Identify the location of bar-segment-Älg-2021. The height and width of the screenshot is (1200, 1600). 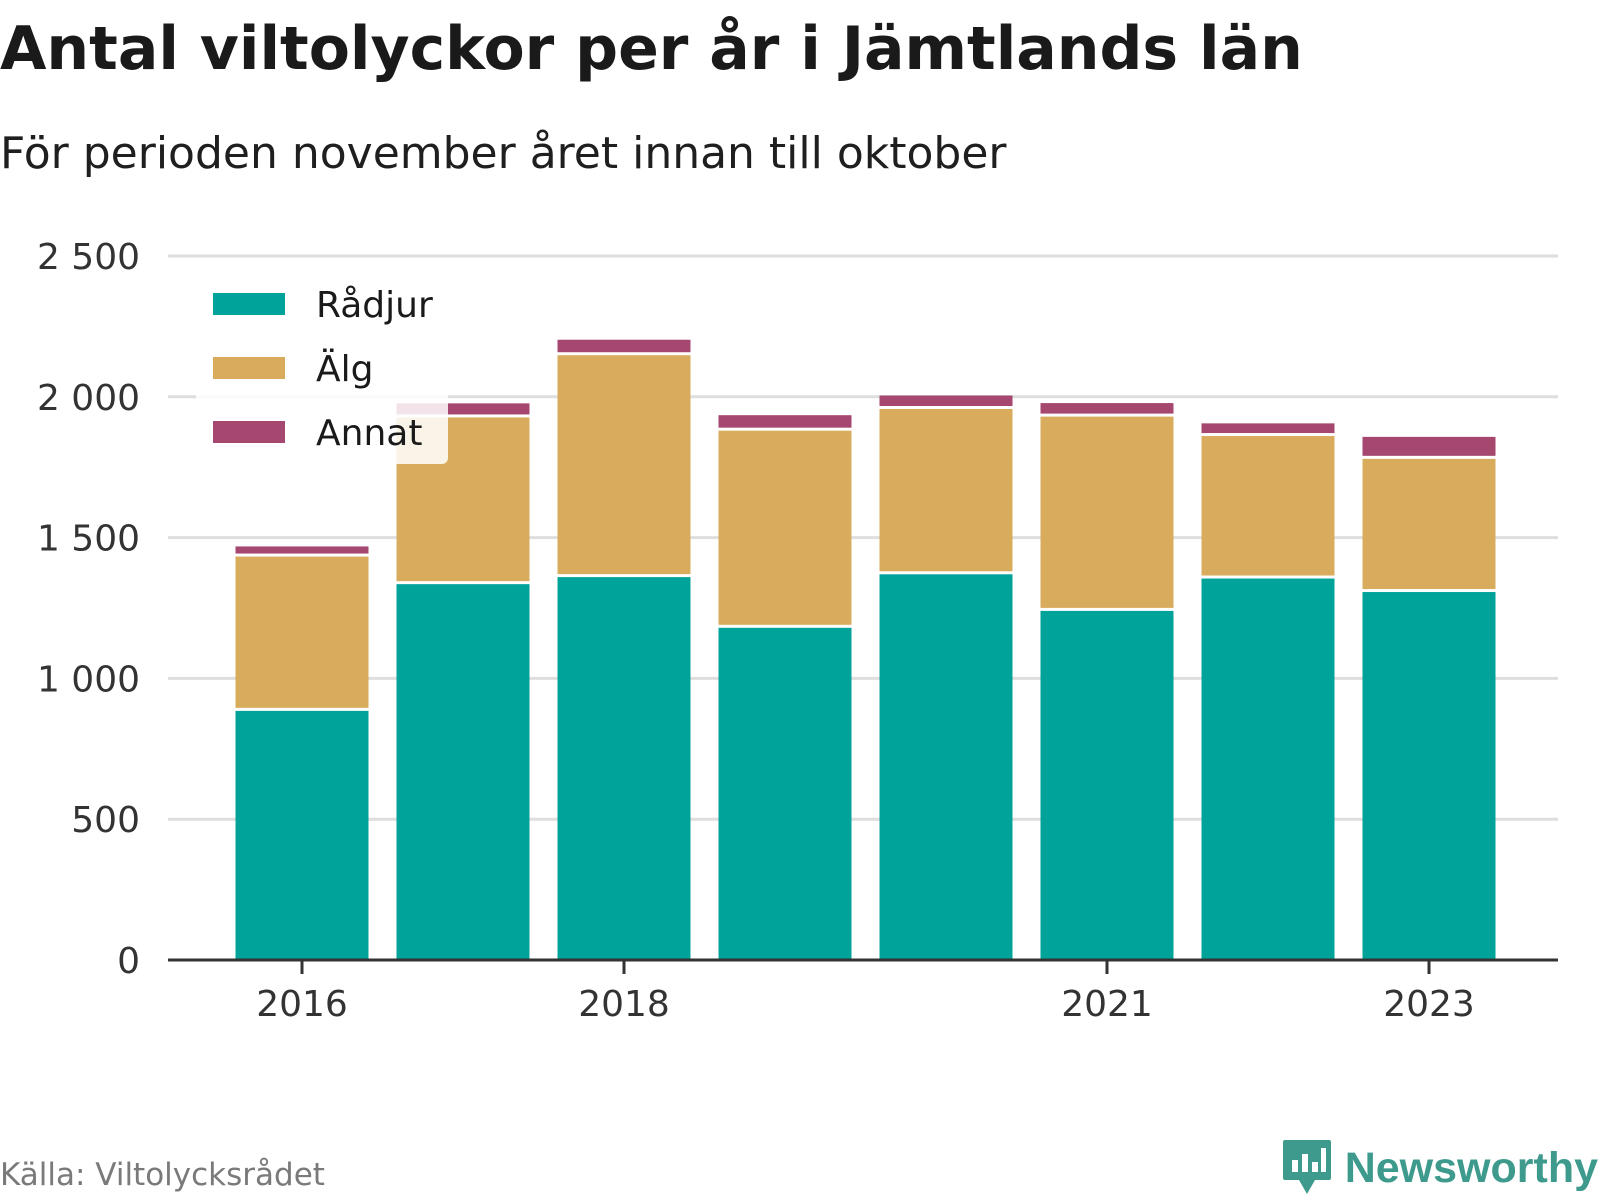
(1107, 512).